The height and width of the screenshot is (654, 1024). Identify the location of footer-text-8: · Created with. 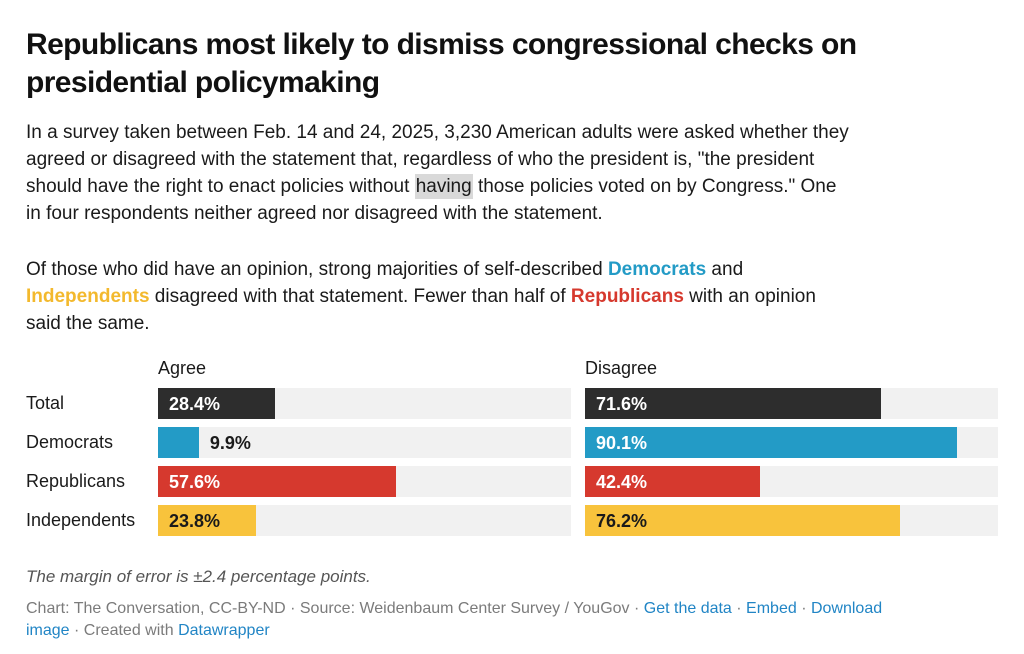
(124, 630).